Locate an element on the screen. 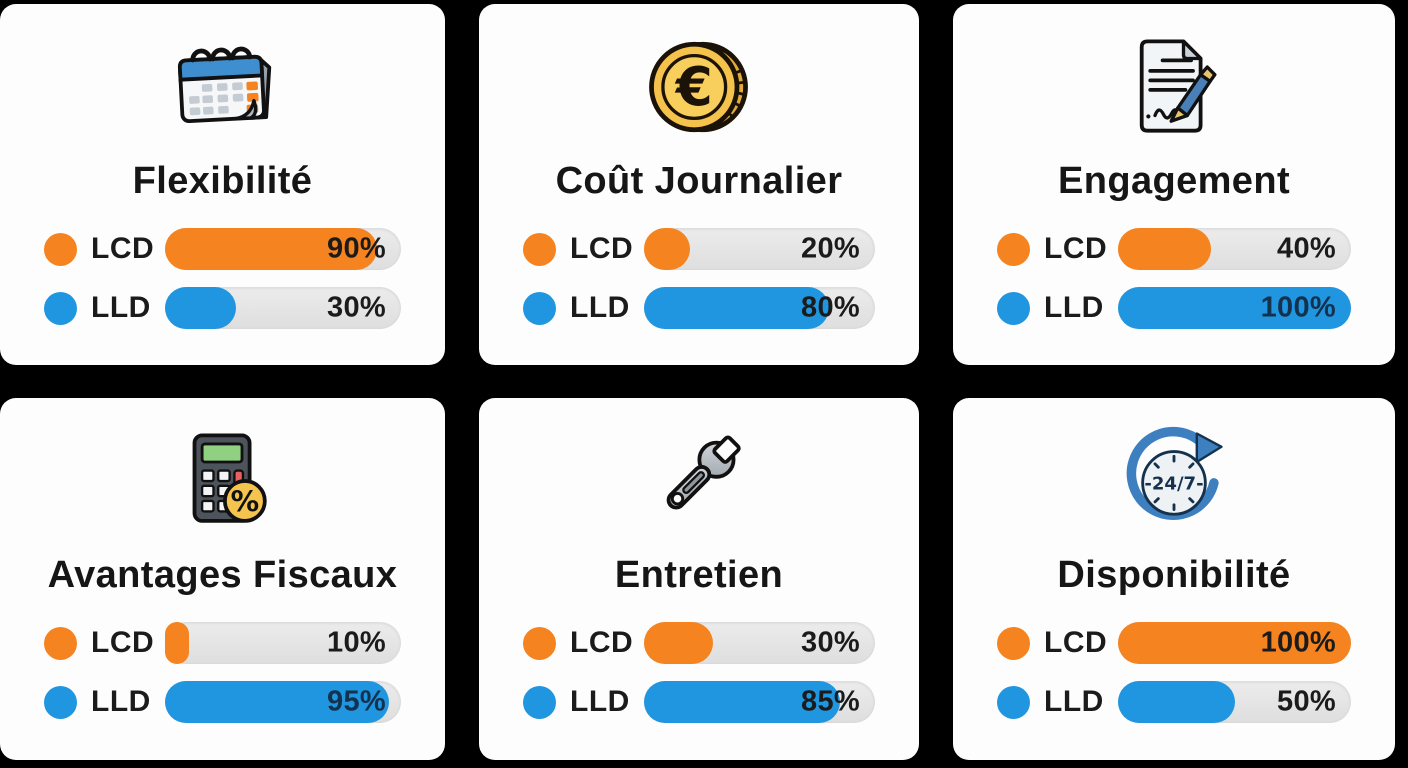 The height and width of the screenshot is (768, 1408). bar-row-lld: LLD 80% is located at coordinates (699, 308).